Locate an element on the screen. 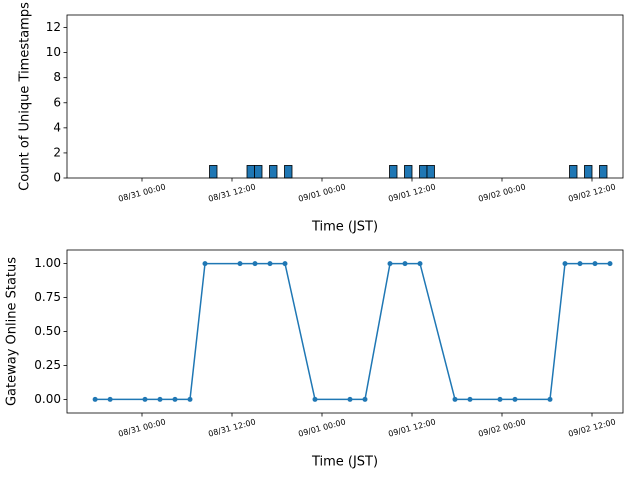 This screenshot has height=480, width=640. y-tick-label: 0.00 is located at coordinates (47, 399).